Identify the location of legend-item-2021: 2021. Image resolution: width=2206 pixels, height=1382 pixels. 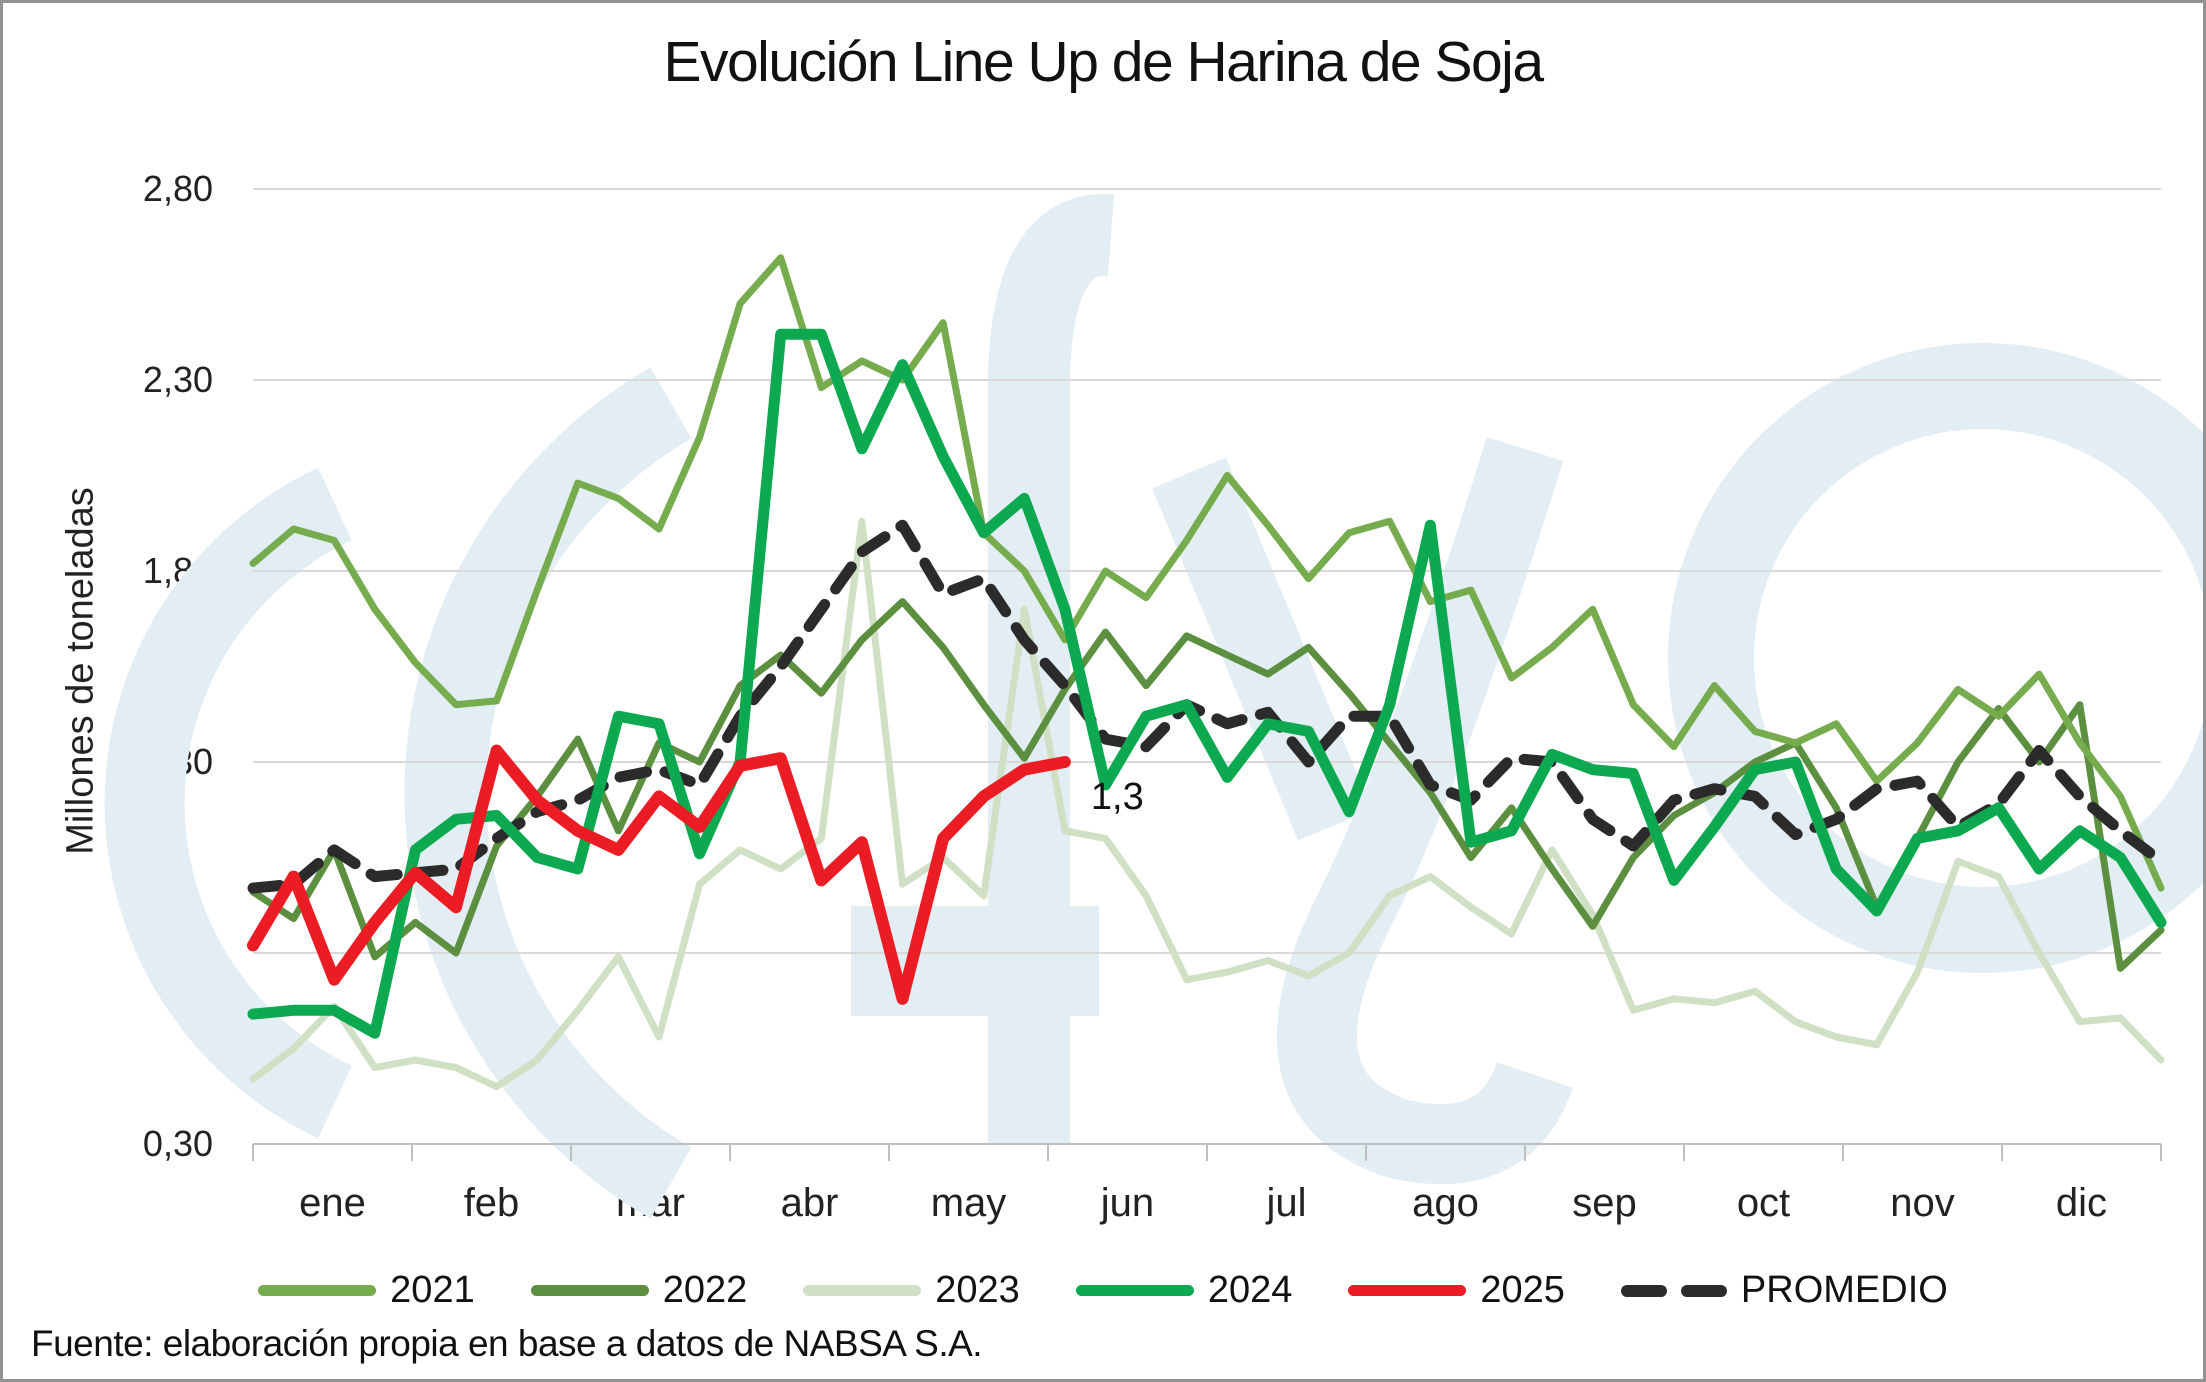
(366, 1290).